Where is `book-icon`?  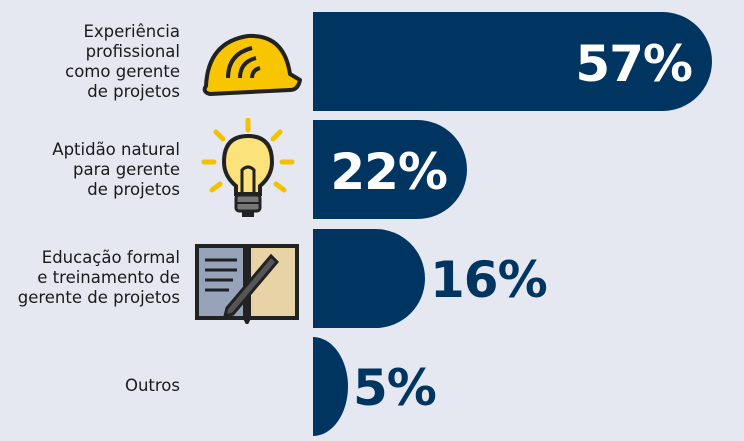
book-icon is located at coordinates (247, 284).